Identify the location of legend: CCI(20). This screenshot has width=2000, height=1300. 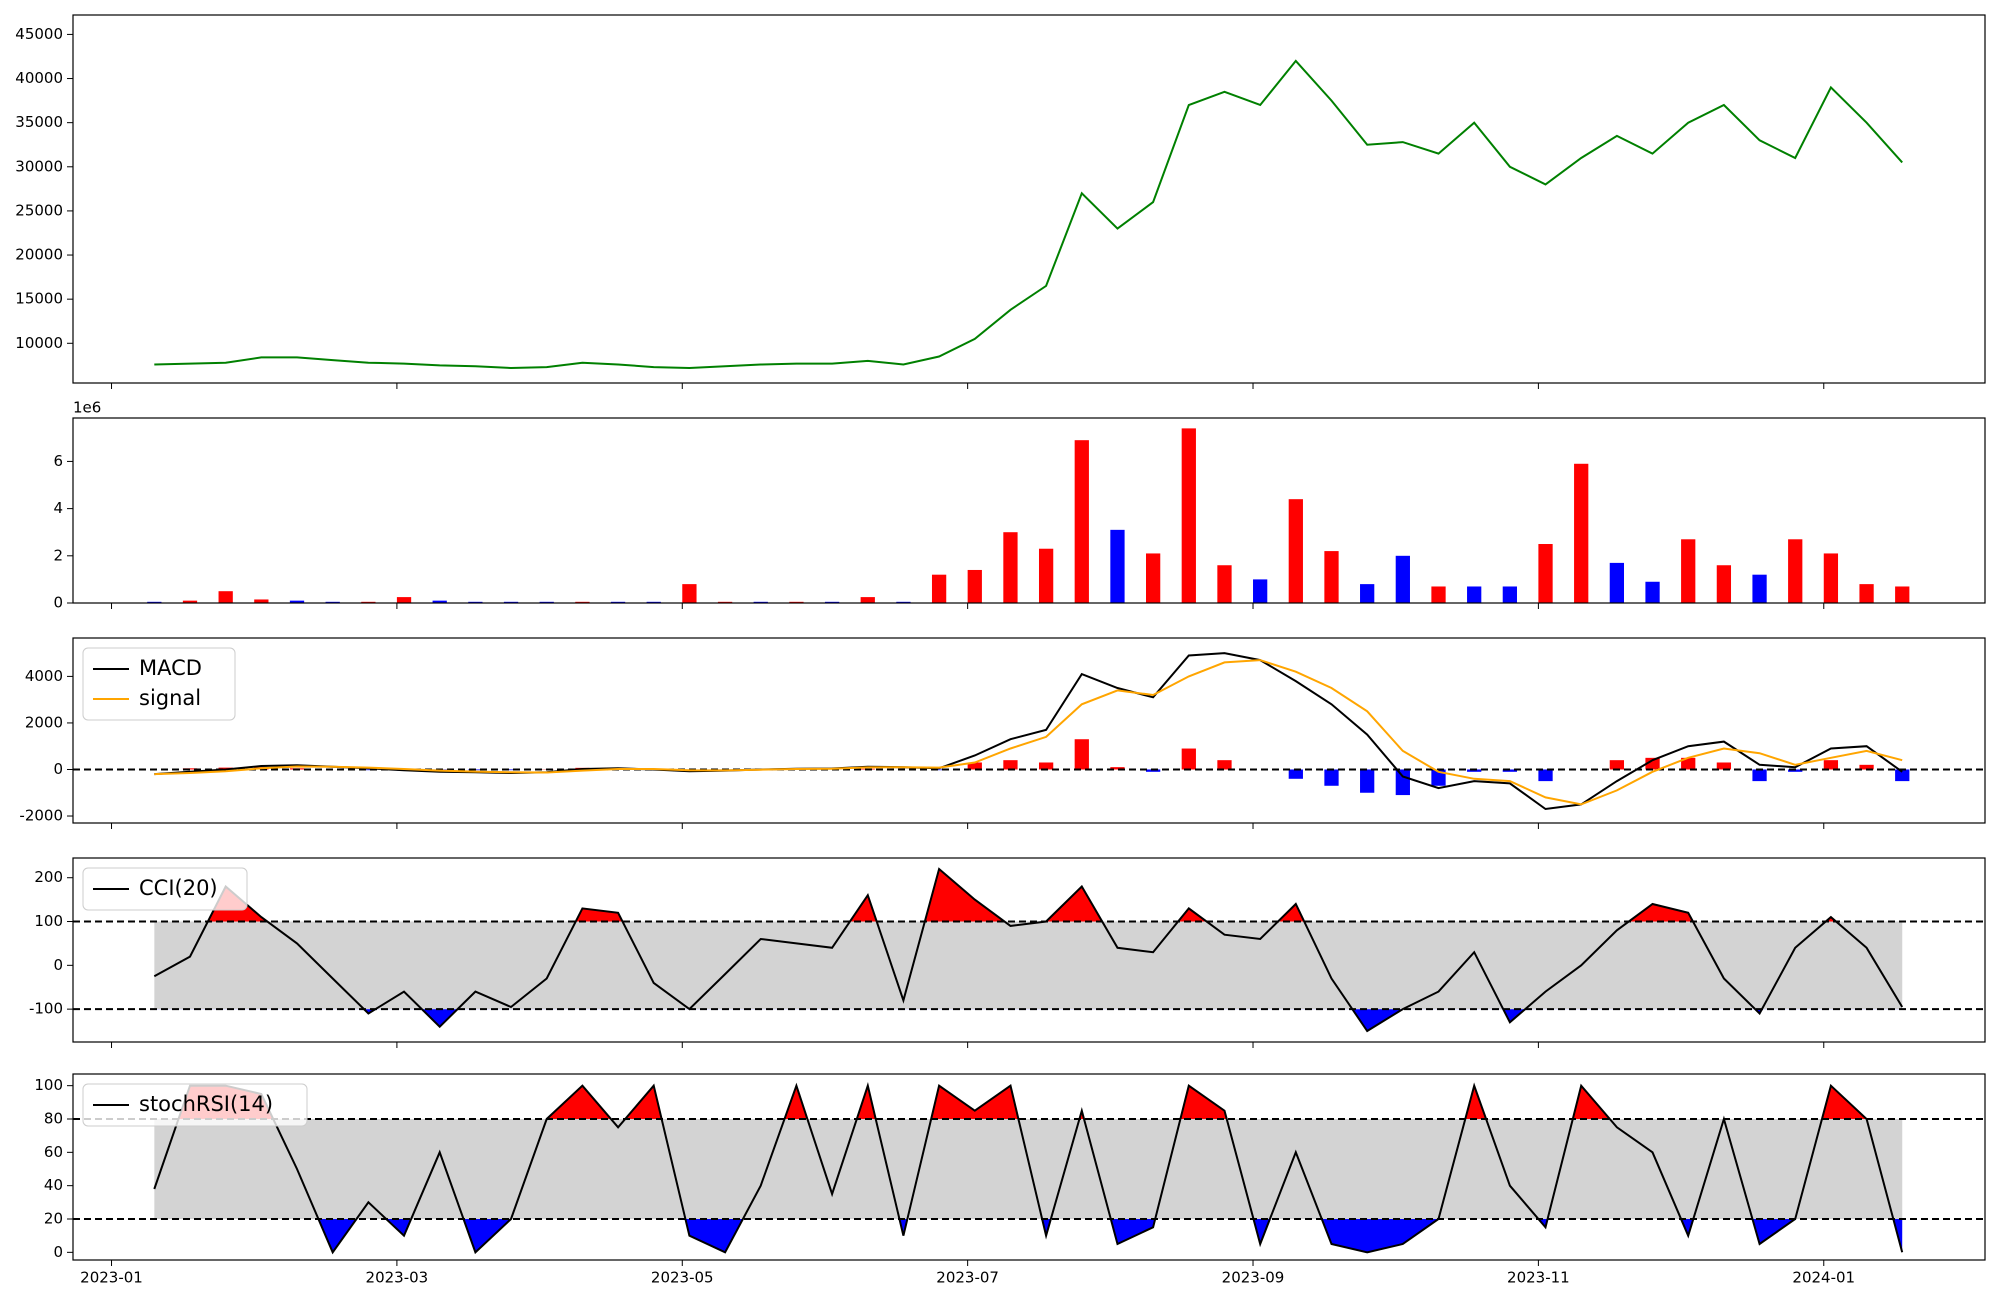
(165, 889).